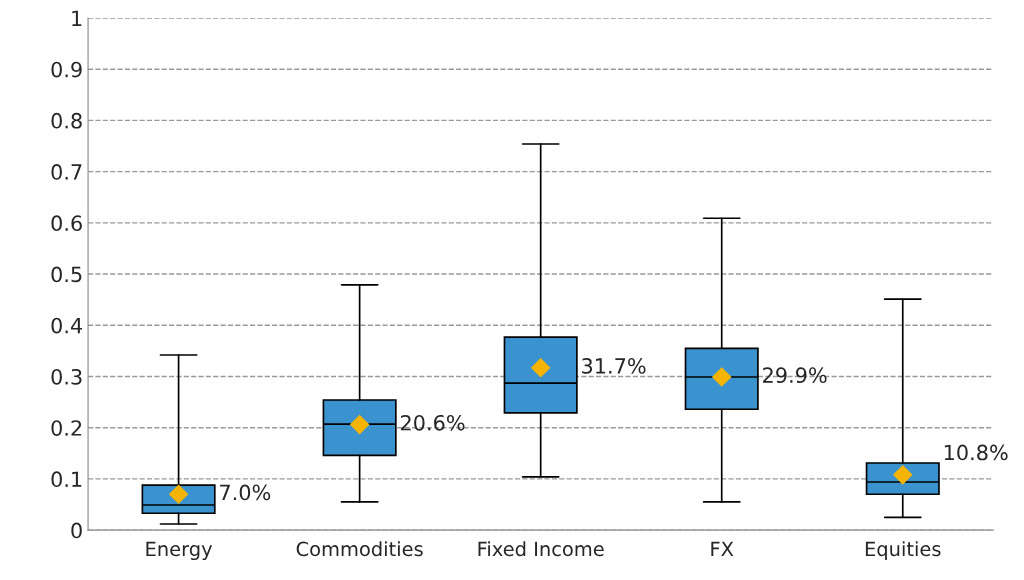 The width and height of the screenshot is (1024, 580). I want to click on x-tick-label: Fixed Income, so click(541, 549).